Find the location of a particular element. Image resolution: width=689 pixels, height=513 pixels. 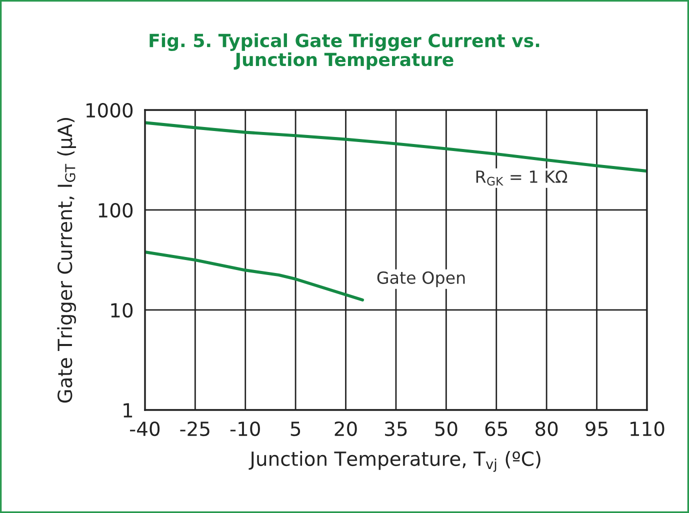

x-tick-label: 50 is located at coordinates (446, 428).